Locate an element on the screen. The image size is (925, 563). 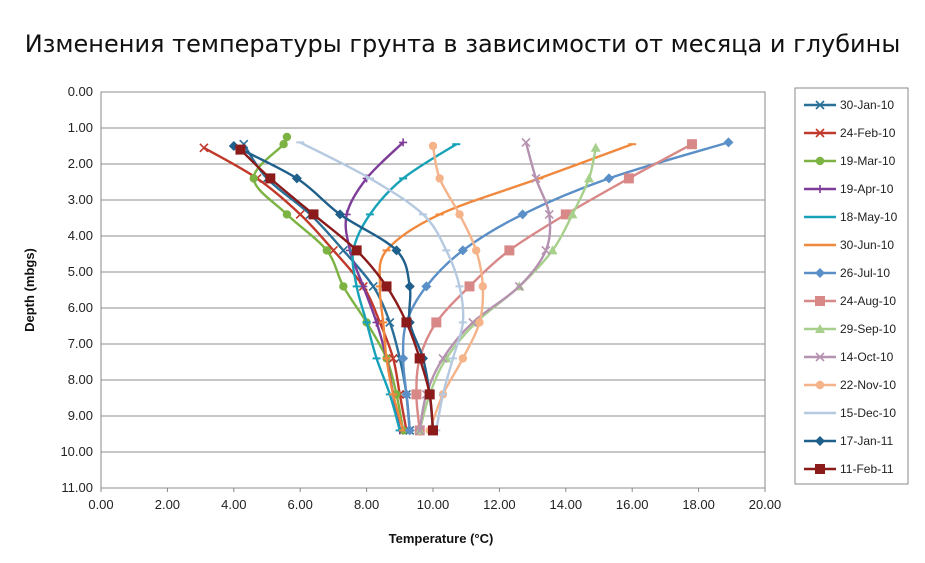
x-tick-label: 18.00 is located at coordinates (698, 504).